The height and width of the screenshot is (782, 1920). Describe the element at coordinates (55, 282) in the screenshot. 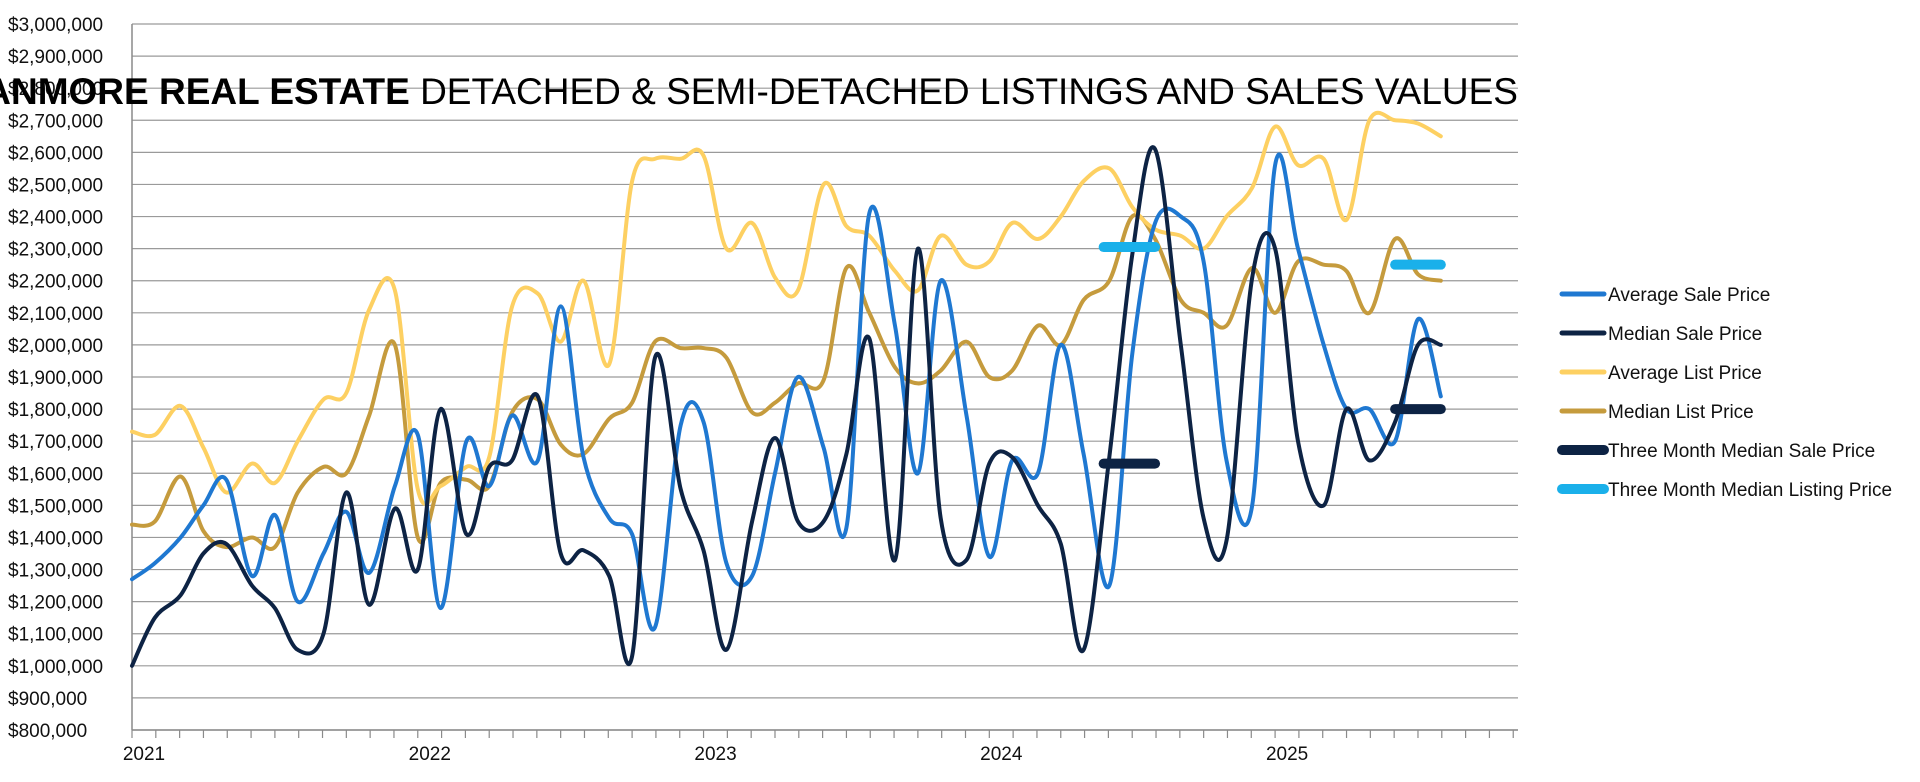

I see `y-tick-label: $2,200,000` at that location.